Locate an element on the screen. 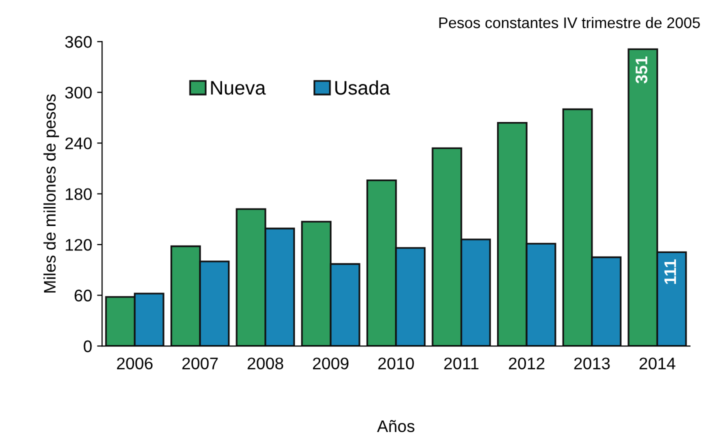  data-label: 111 is located at coordinates (670, 271).